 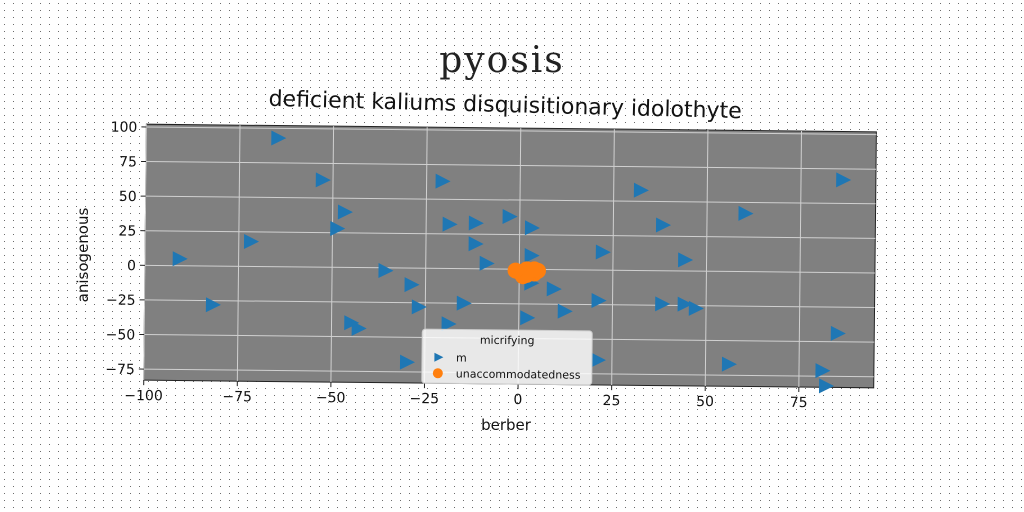 I want to click on x-tick-label: 75, so click(x=799, y=403).